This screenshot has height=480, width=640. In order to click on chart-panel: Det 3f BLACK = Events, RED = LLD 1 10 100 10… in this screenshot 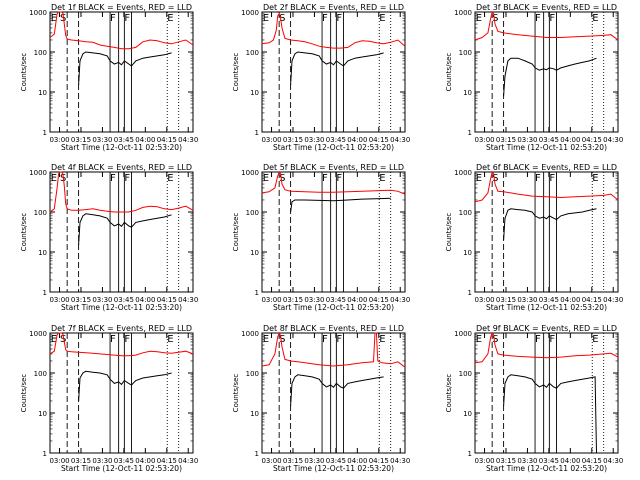, I will do `click(534, 77)`.